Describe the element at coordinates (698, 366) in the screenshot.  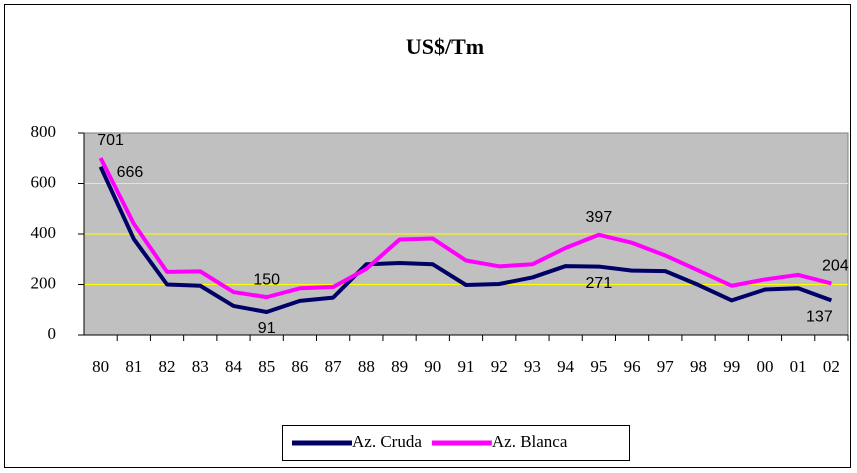
I see `x-tick-label: 98` at that location.